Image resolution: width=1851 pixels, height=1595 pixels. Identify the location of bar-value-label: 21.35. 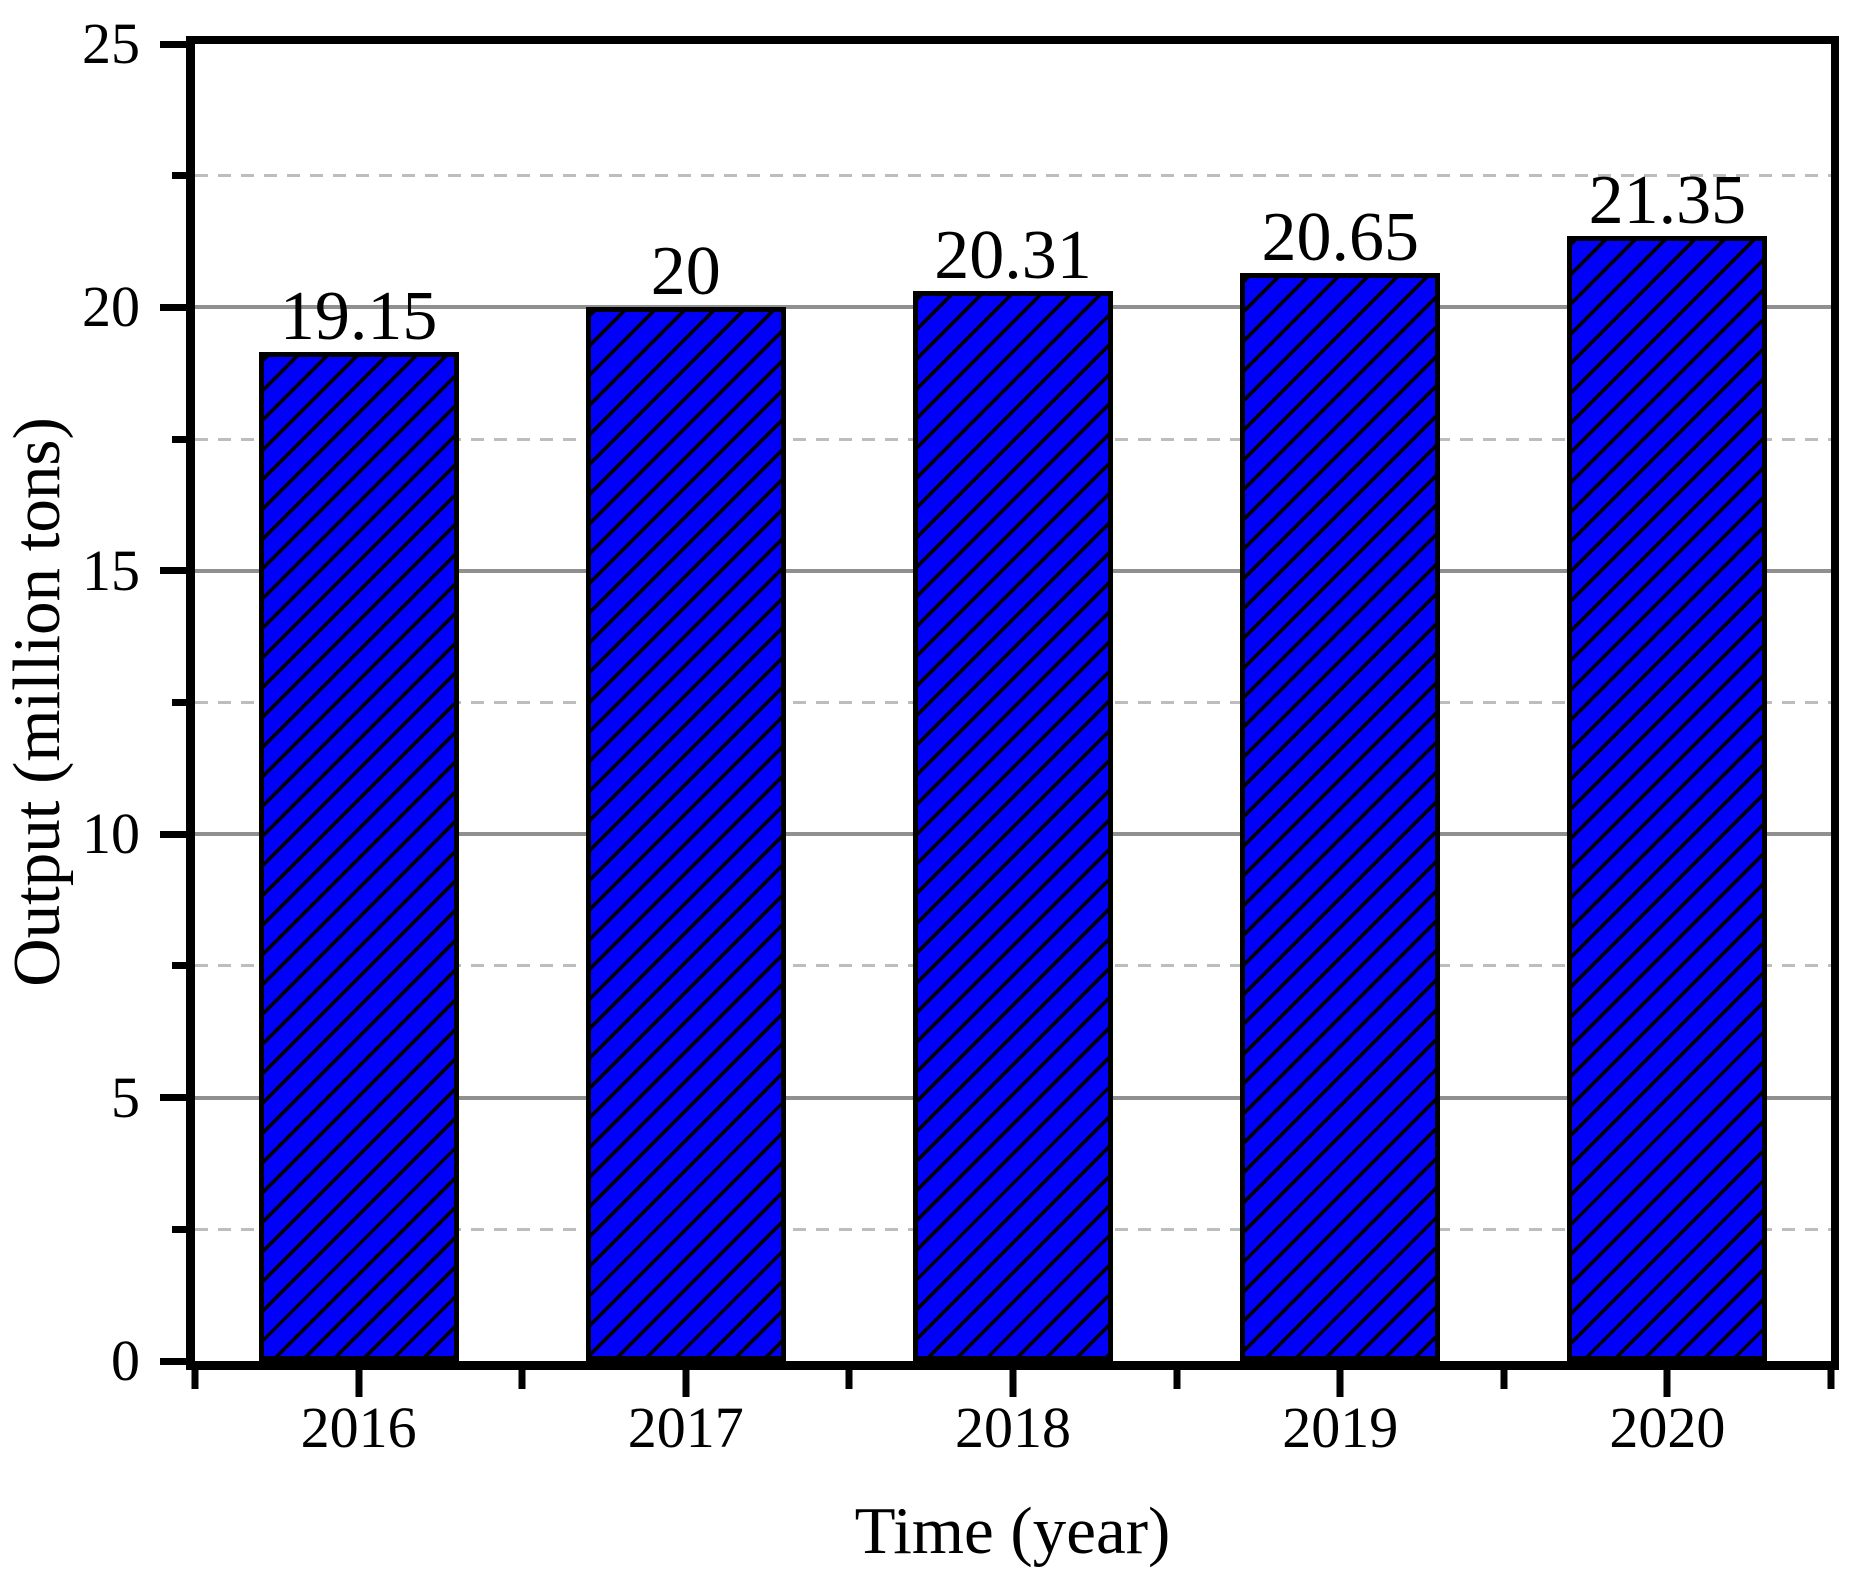
(1667, 201).